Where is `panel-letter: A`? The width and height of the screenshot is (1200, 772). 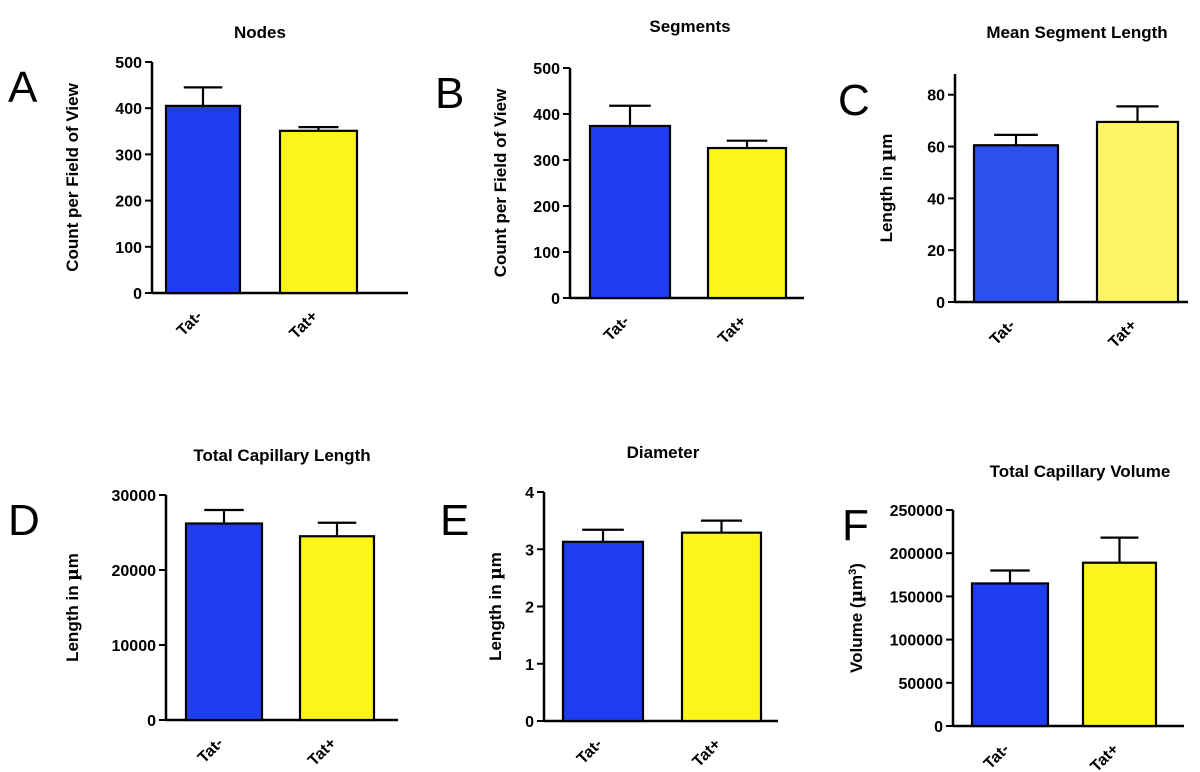 panel-letter: A is located at coordinates (23, 87).